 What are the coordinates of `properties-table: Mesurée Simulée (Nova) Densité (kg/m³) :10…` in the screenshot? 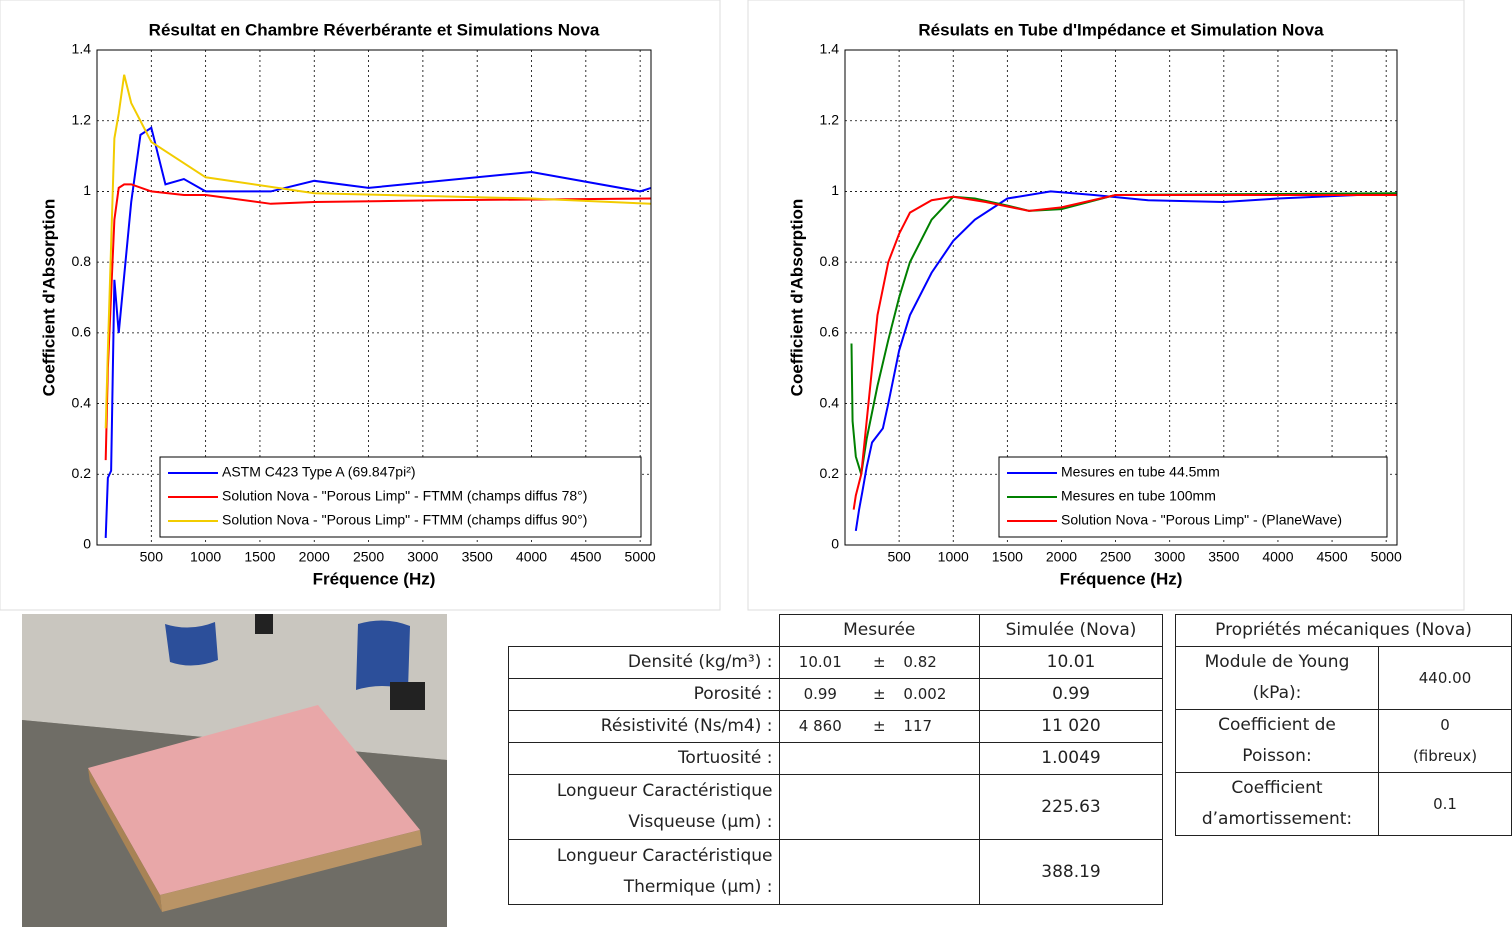 It's located at (835, 759).